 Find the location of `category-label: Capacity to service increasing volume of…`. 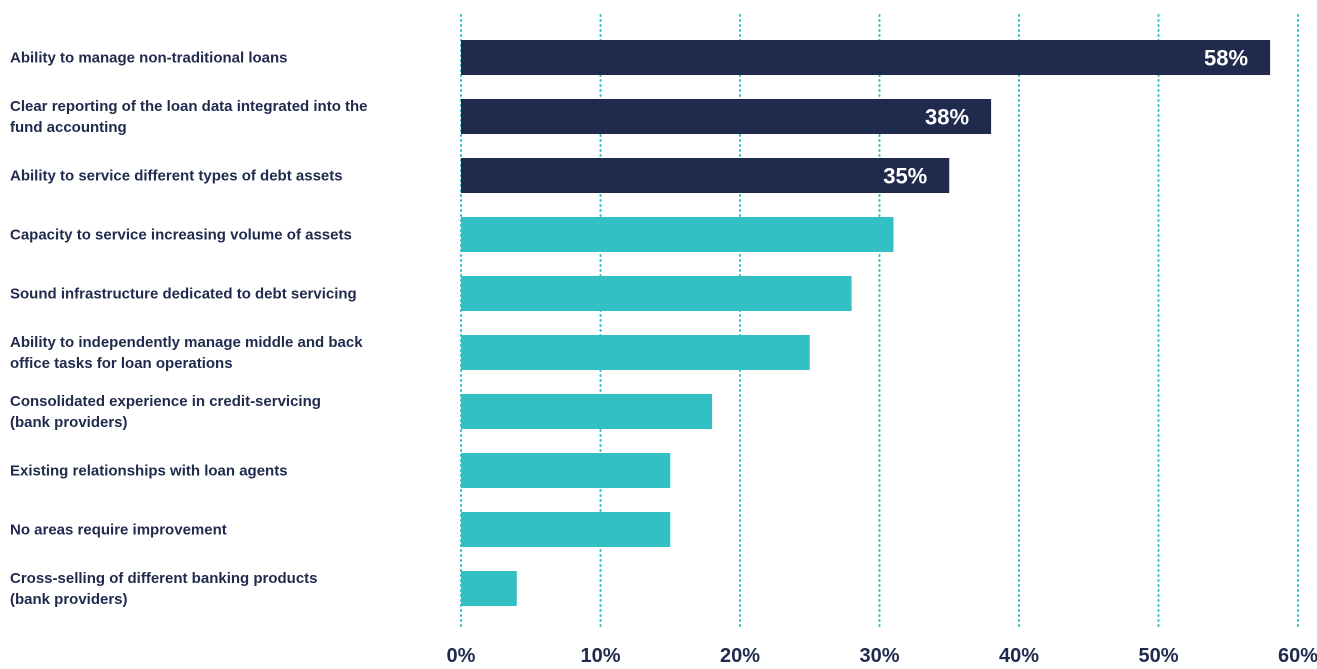

category-label: Capacity to service increasing volume of… is located at coordinates (181, 235).